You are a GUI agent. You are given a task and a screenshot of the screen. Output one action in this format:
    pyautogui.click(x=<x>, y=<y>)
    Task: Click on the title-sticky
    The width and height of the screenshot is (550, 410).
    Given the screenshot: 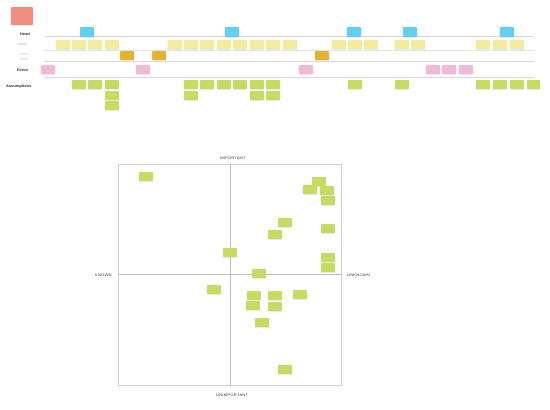 What is the action you would take?
    pyautogui.click(x=22, y=16)
    